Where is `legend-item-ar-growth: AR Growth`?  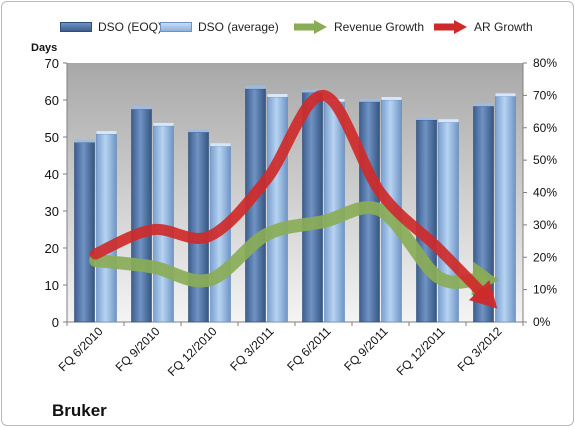
legend-item-ar-growth: AR Growth is located at coordinates (482, 27).